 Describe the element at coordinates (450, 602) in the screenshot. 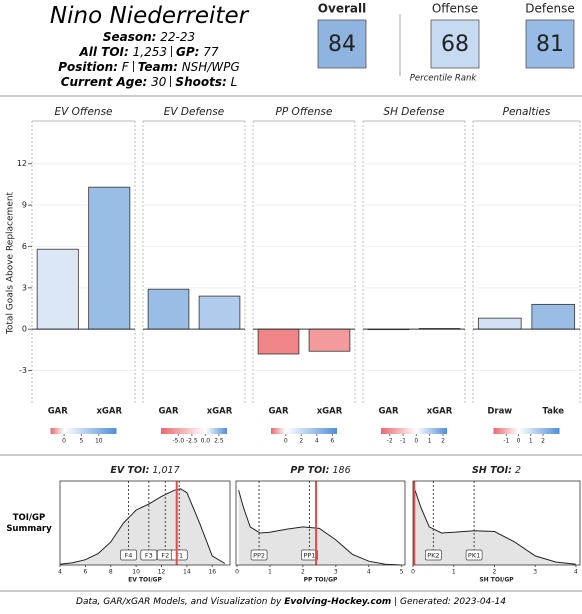

I see `footer-generated: | Generated: 2023-04-14` at that location.